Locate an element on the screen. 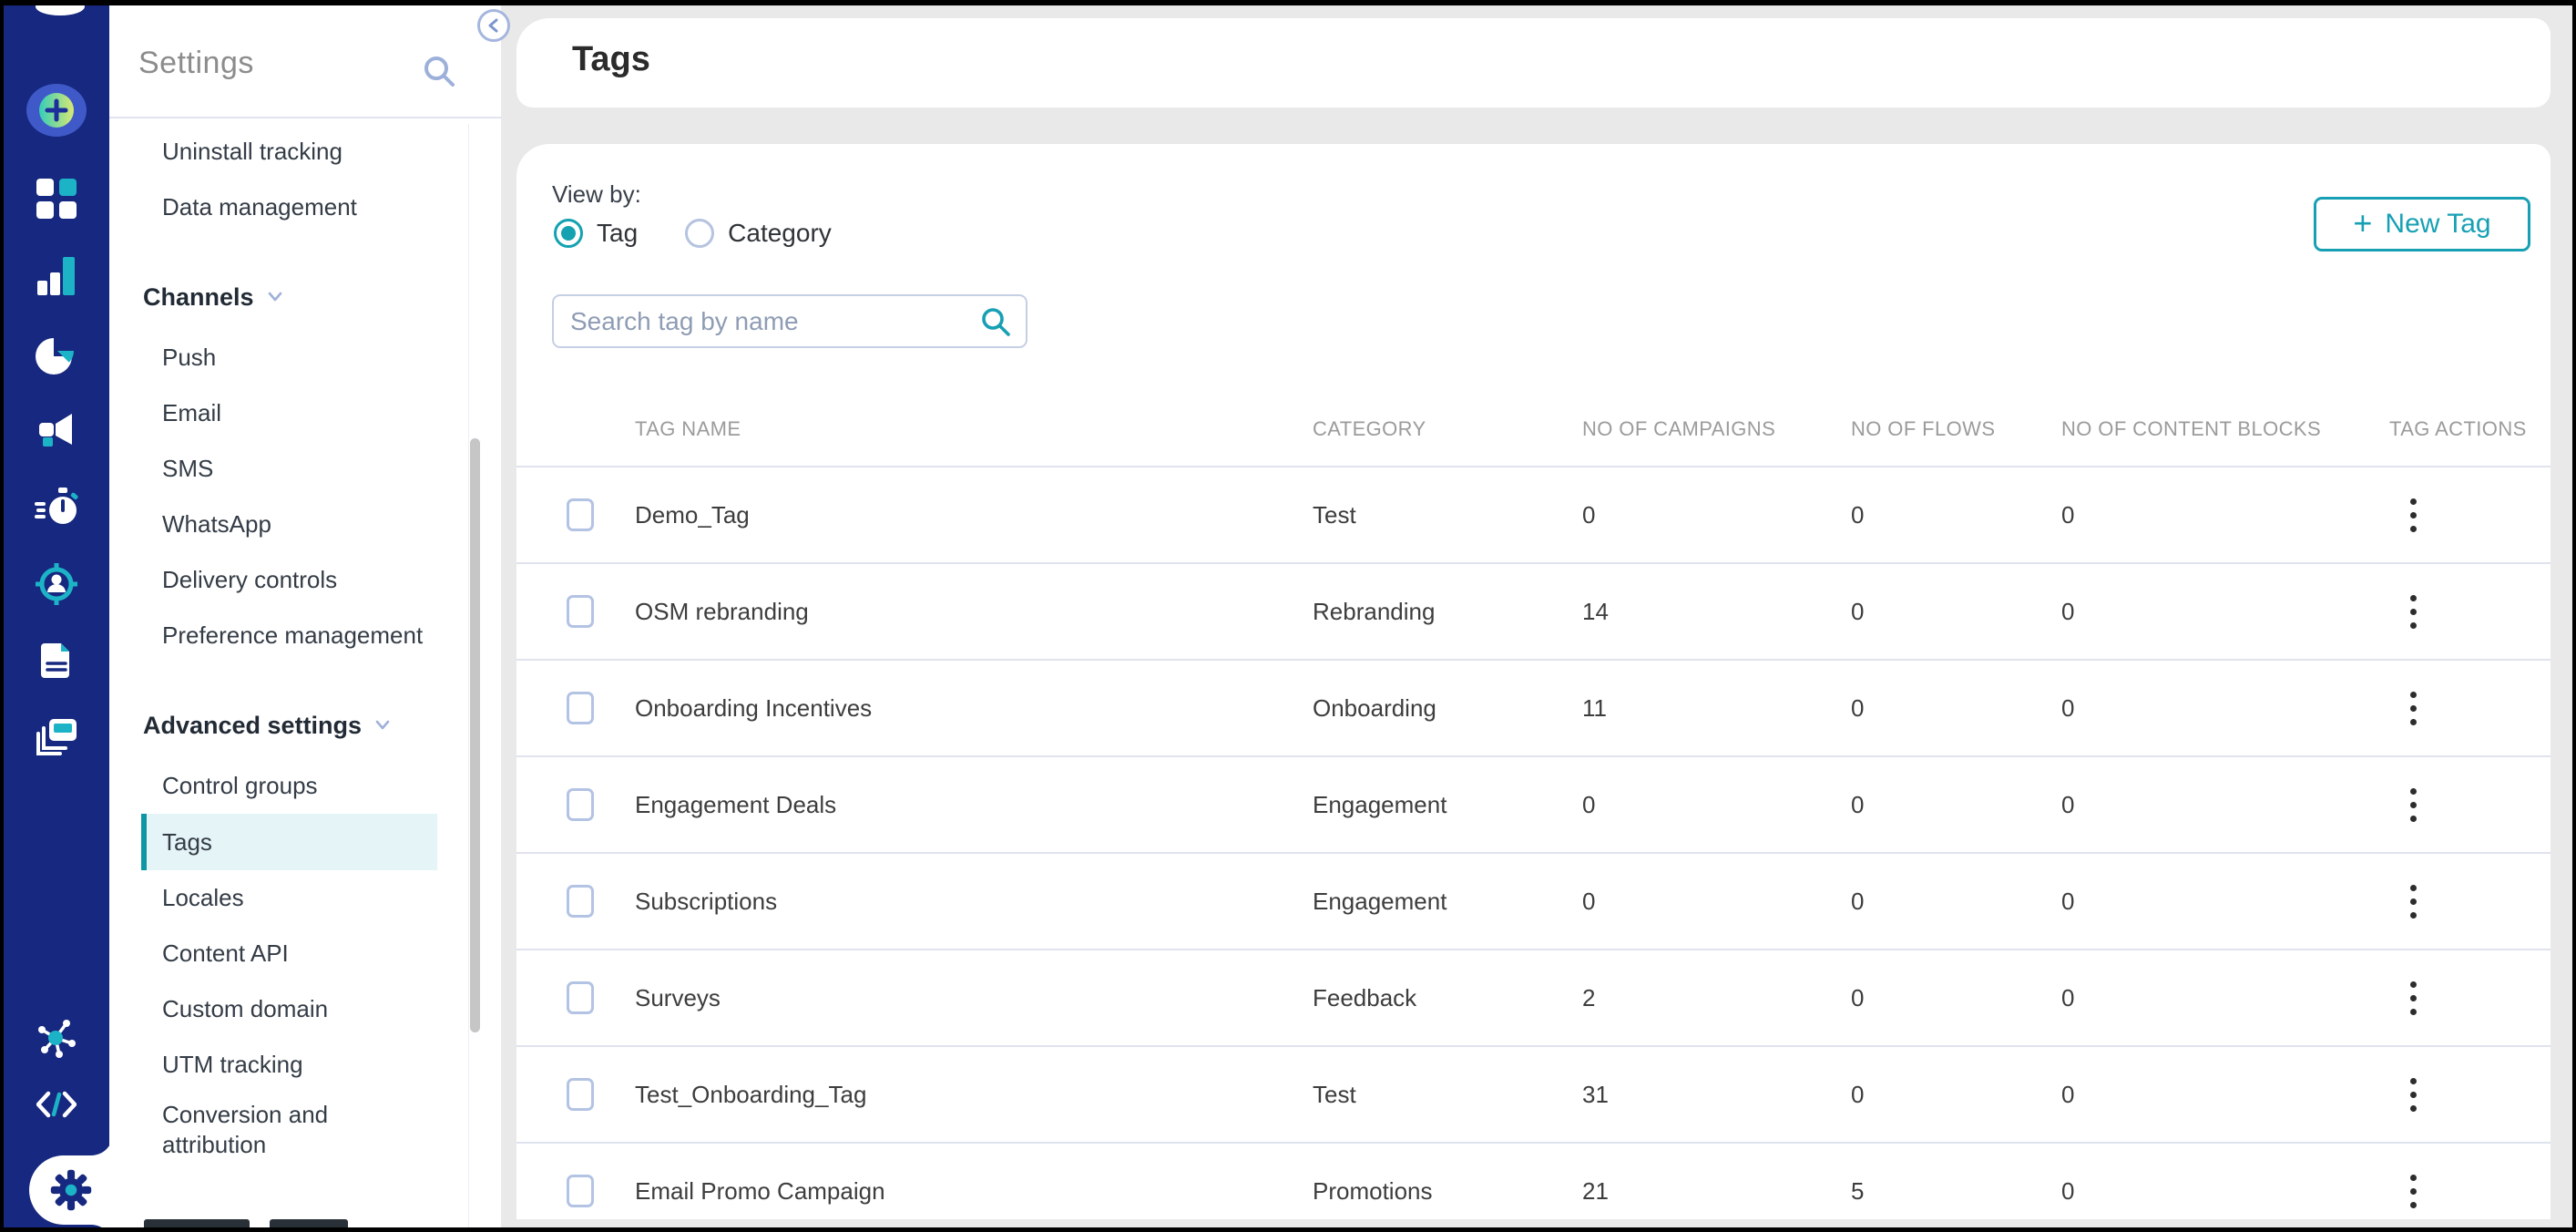 This screenshot has width=2576, height=1232. cell-category: Onboarding is located at coordinates (1374, 707).